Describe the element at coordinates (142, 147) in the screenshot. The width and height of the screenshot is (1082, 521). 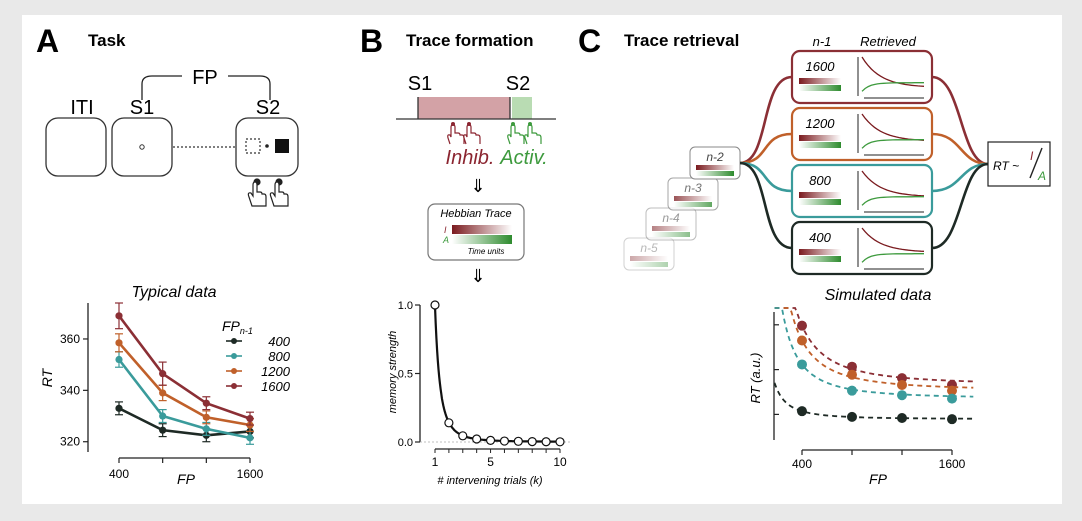
I see `fixation-icon` at that location.